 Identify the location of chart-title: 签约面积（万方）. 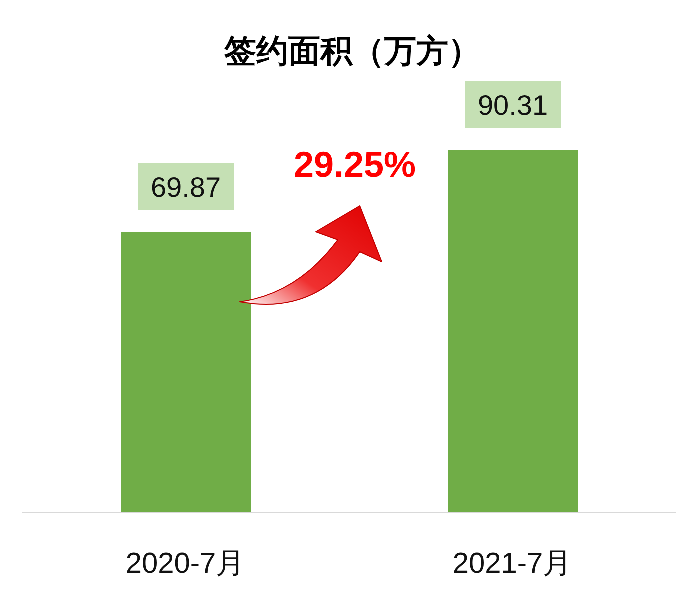
(353, 51).